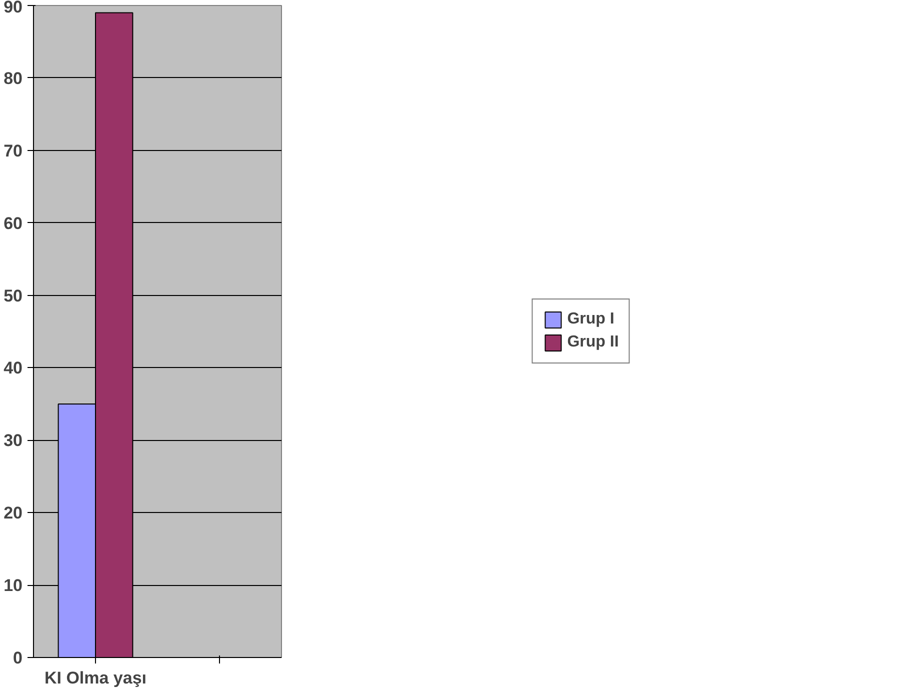 The image size is (899, 700). What do you see at coordinates (18, 658) in the screenshot?
I see `y-tick-label: 0` at bounding box center [18, 658].